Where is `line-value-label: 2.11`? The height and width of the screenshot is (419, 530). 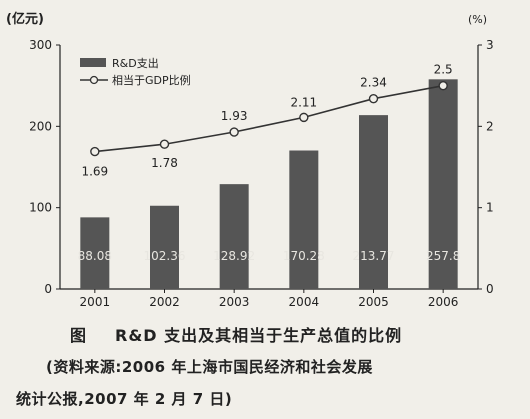
line-value-label: 2.11 is located at coordinates (303, 102).